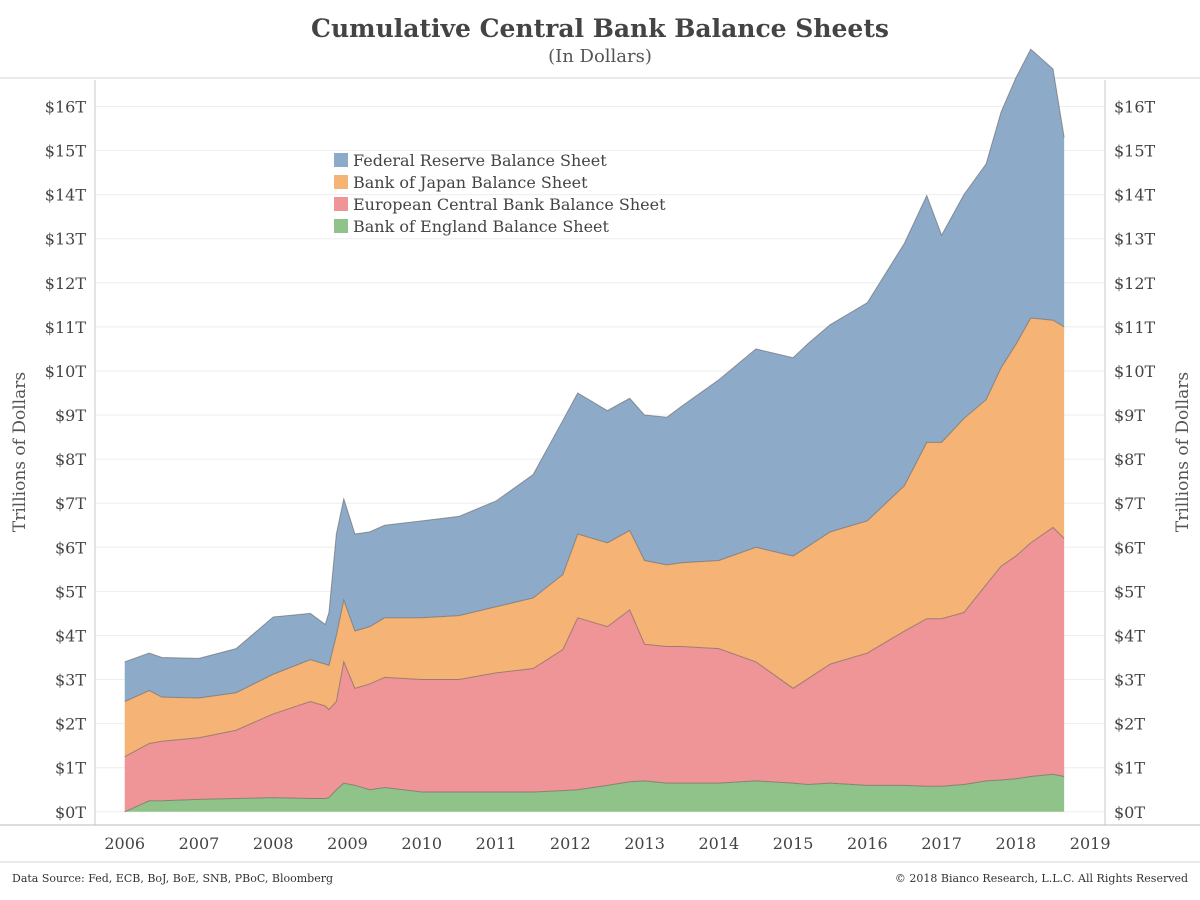 This screenshot has height=900, width=1200. What do you see at coordinates (20, 452) in the screenshot?
I see `y-axis-title-left: Trillions of Dollars` at bounding box center [20, 452].